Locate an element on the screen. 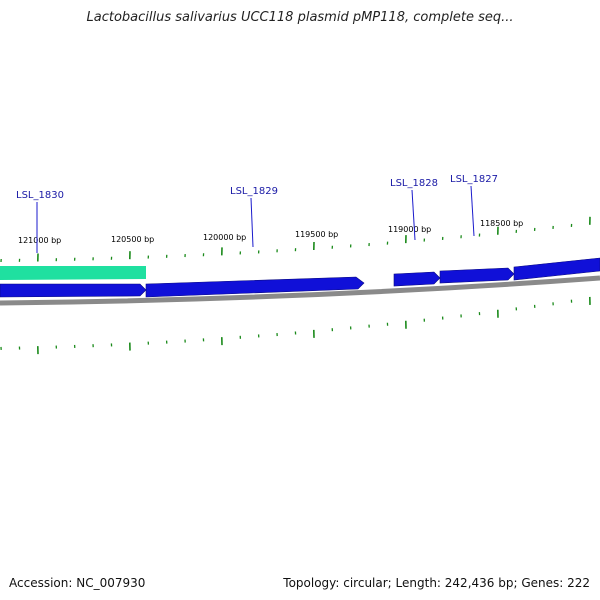  gene-labels: LSL_1830 LSL_1829 LSL_1828 LSL_1827 is located at coordinates (257, 213).